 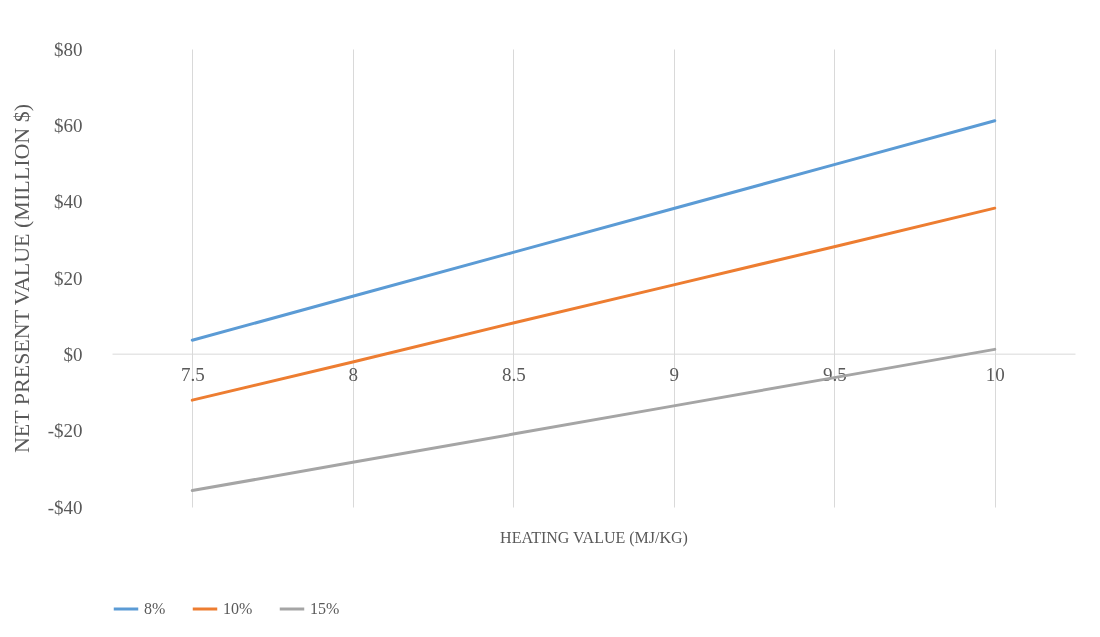 I want to click on legend-label: 15%, so click(x=325, y=608).